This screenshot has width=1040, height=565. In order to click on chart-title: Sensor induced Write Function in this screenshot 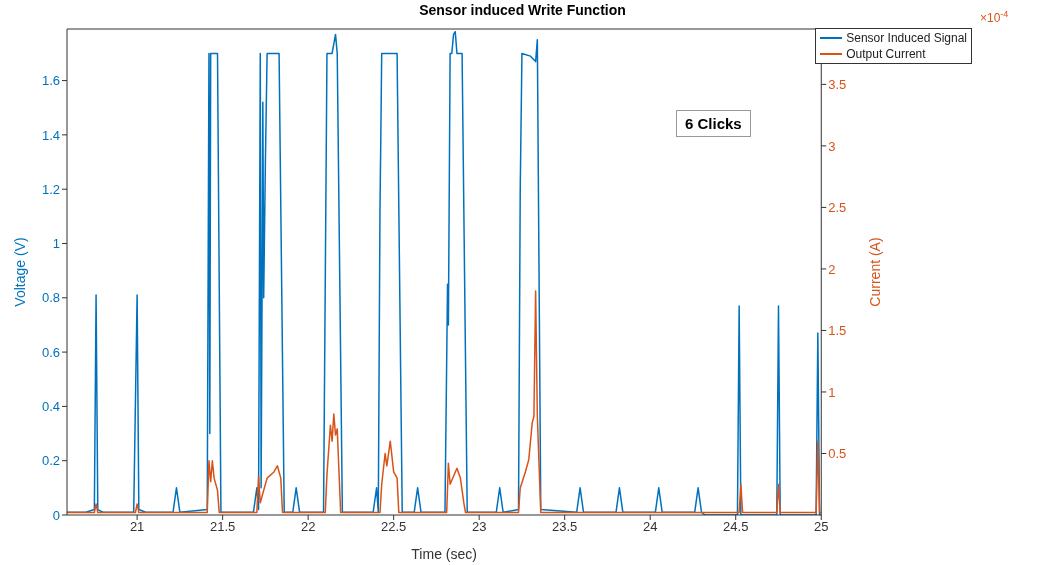, I will do `click(522, 10)`.